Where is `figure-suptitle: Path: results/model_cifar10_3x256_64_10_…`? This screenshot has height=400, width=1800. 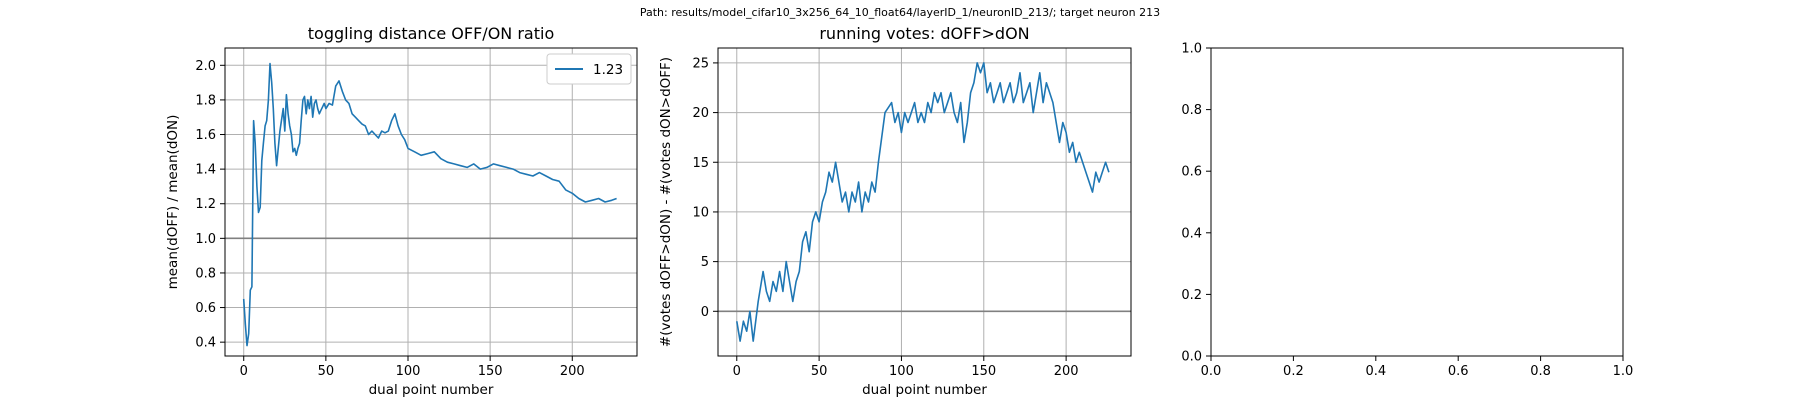
figure-suptitle: Path: results/model_cifar10_3x256_64_10_… is located at coordinates (900, 12).